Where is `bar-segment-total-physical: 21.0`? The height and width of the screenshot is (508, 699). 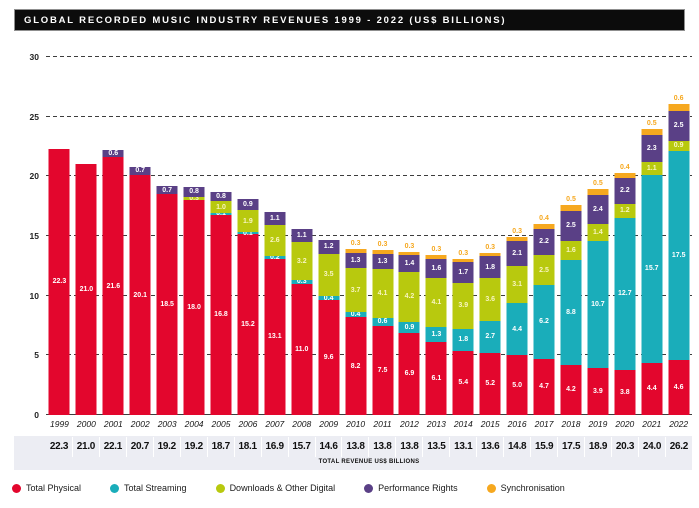
bar-segment-total-physical: 21.0 is located at coordinates (86, 289).